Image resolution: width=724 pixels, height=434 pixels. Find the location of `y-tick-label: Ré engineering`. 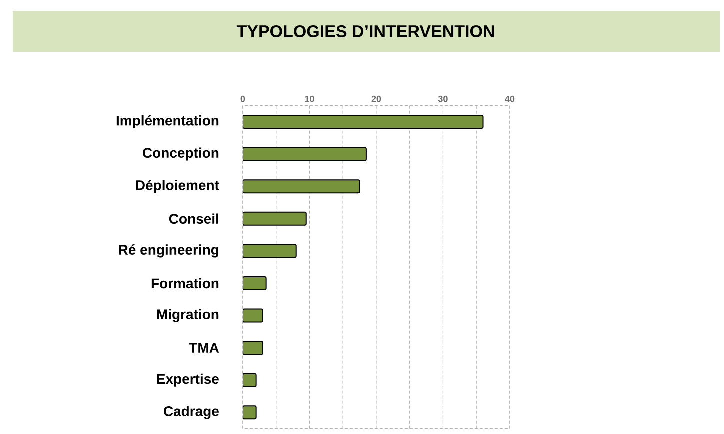

y-tick-label: Ré engineering is located at coordinates (168, 251).